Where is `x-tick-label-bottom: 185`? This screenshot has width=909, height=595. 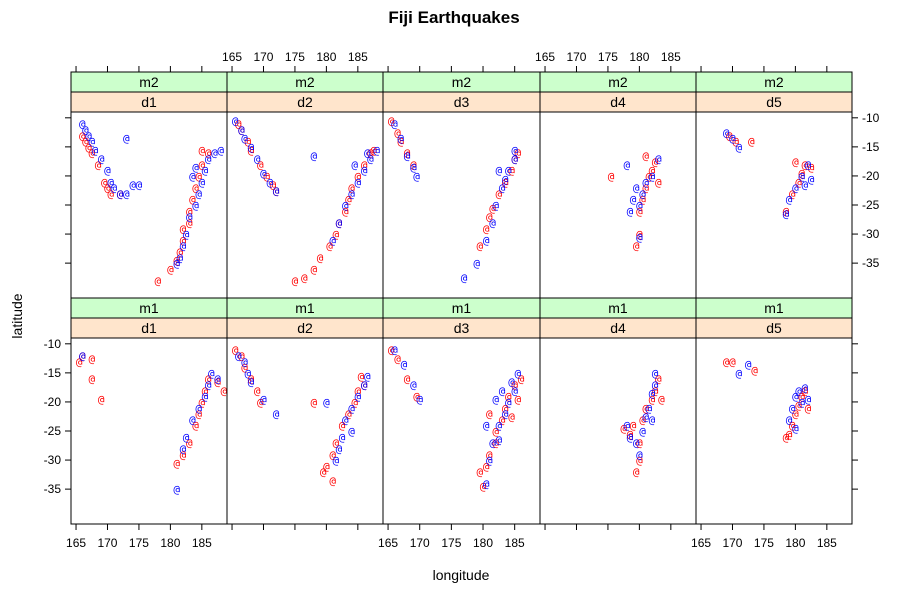 x-tick-label-bottom: 185 is located at coordinates (202, 543).